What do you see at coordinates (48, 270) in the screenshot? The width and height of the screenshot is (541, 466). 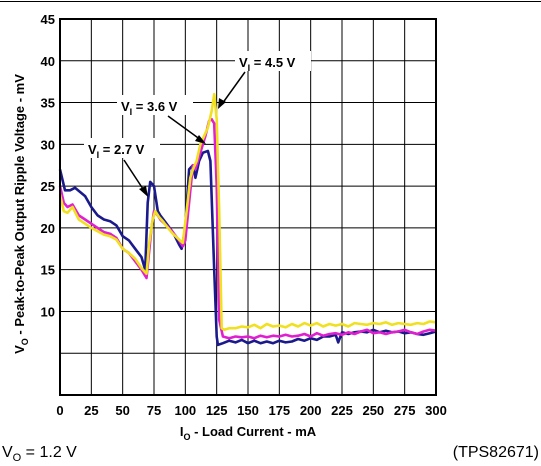 I see `y-tick-label: 15` at bounding box center [48, 270].